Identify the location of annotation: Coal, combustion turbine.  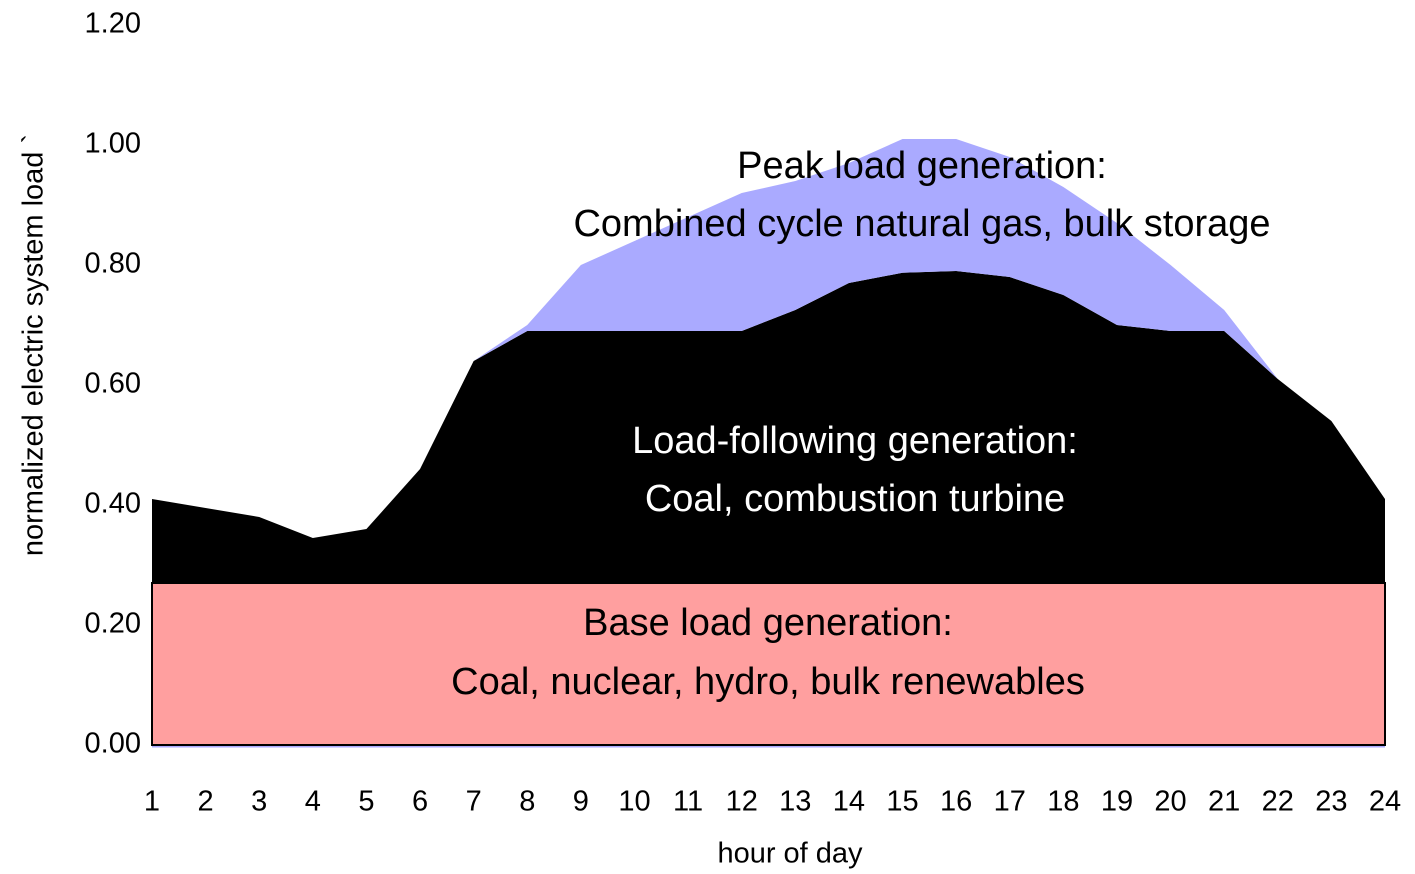
(855, 499).